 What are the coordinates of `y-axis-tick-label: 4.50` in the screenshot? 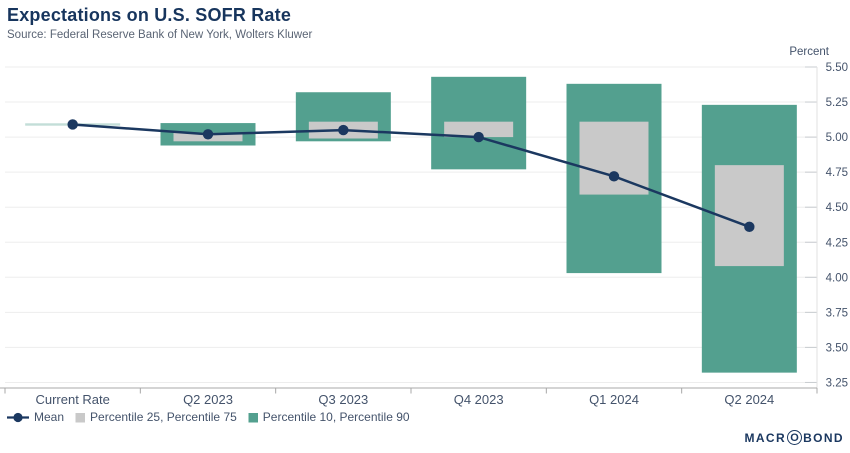 It's located at (837, 208).